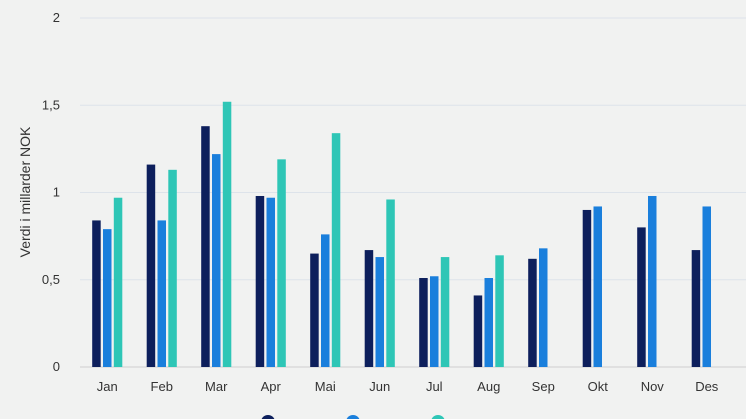 The width and height of the screenshot is (746, 419). I want to click on x-tick-label: Jul, so click(434, 386).